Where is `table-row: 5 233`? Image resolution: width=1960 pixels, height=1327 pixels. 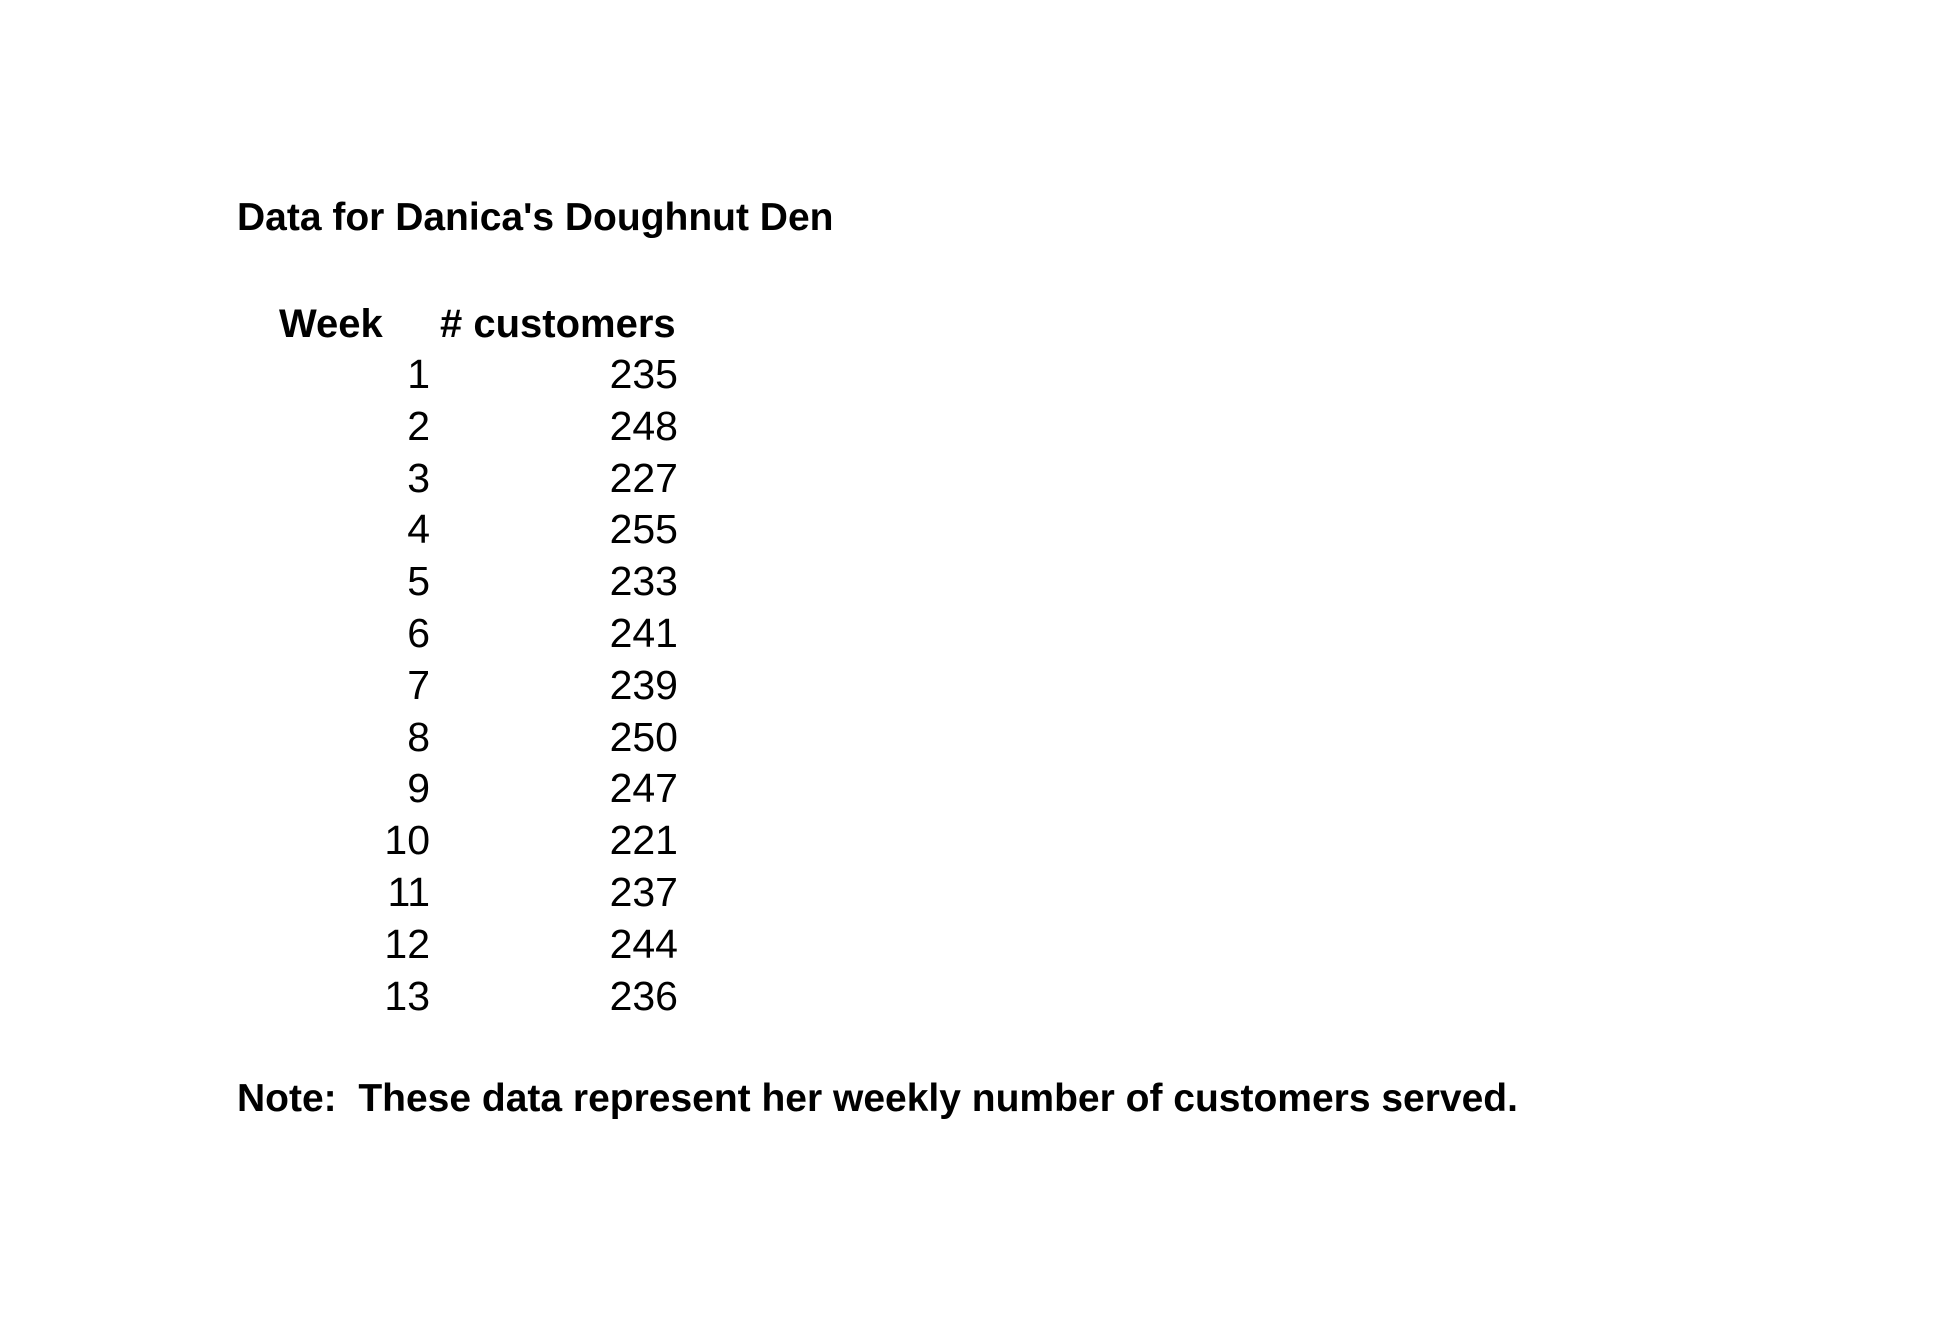
table-row: 5 233 is located at coordinates (400, 583).